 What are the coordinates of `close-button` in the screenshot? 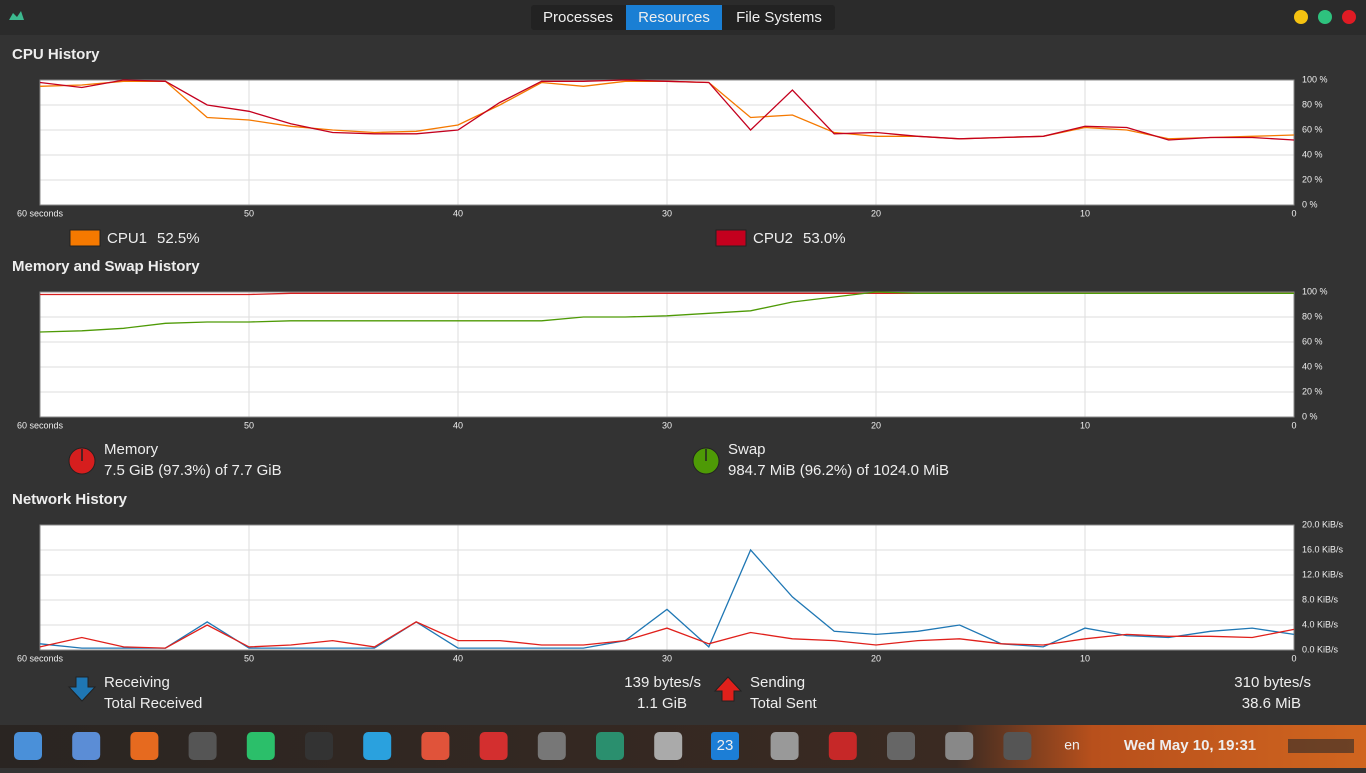 It's located at (1349, 17).